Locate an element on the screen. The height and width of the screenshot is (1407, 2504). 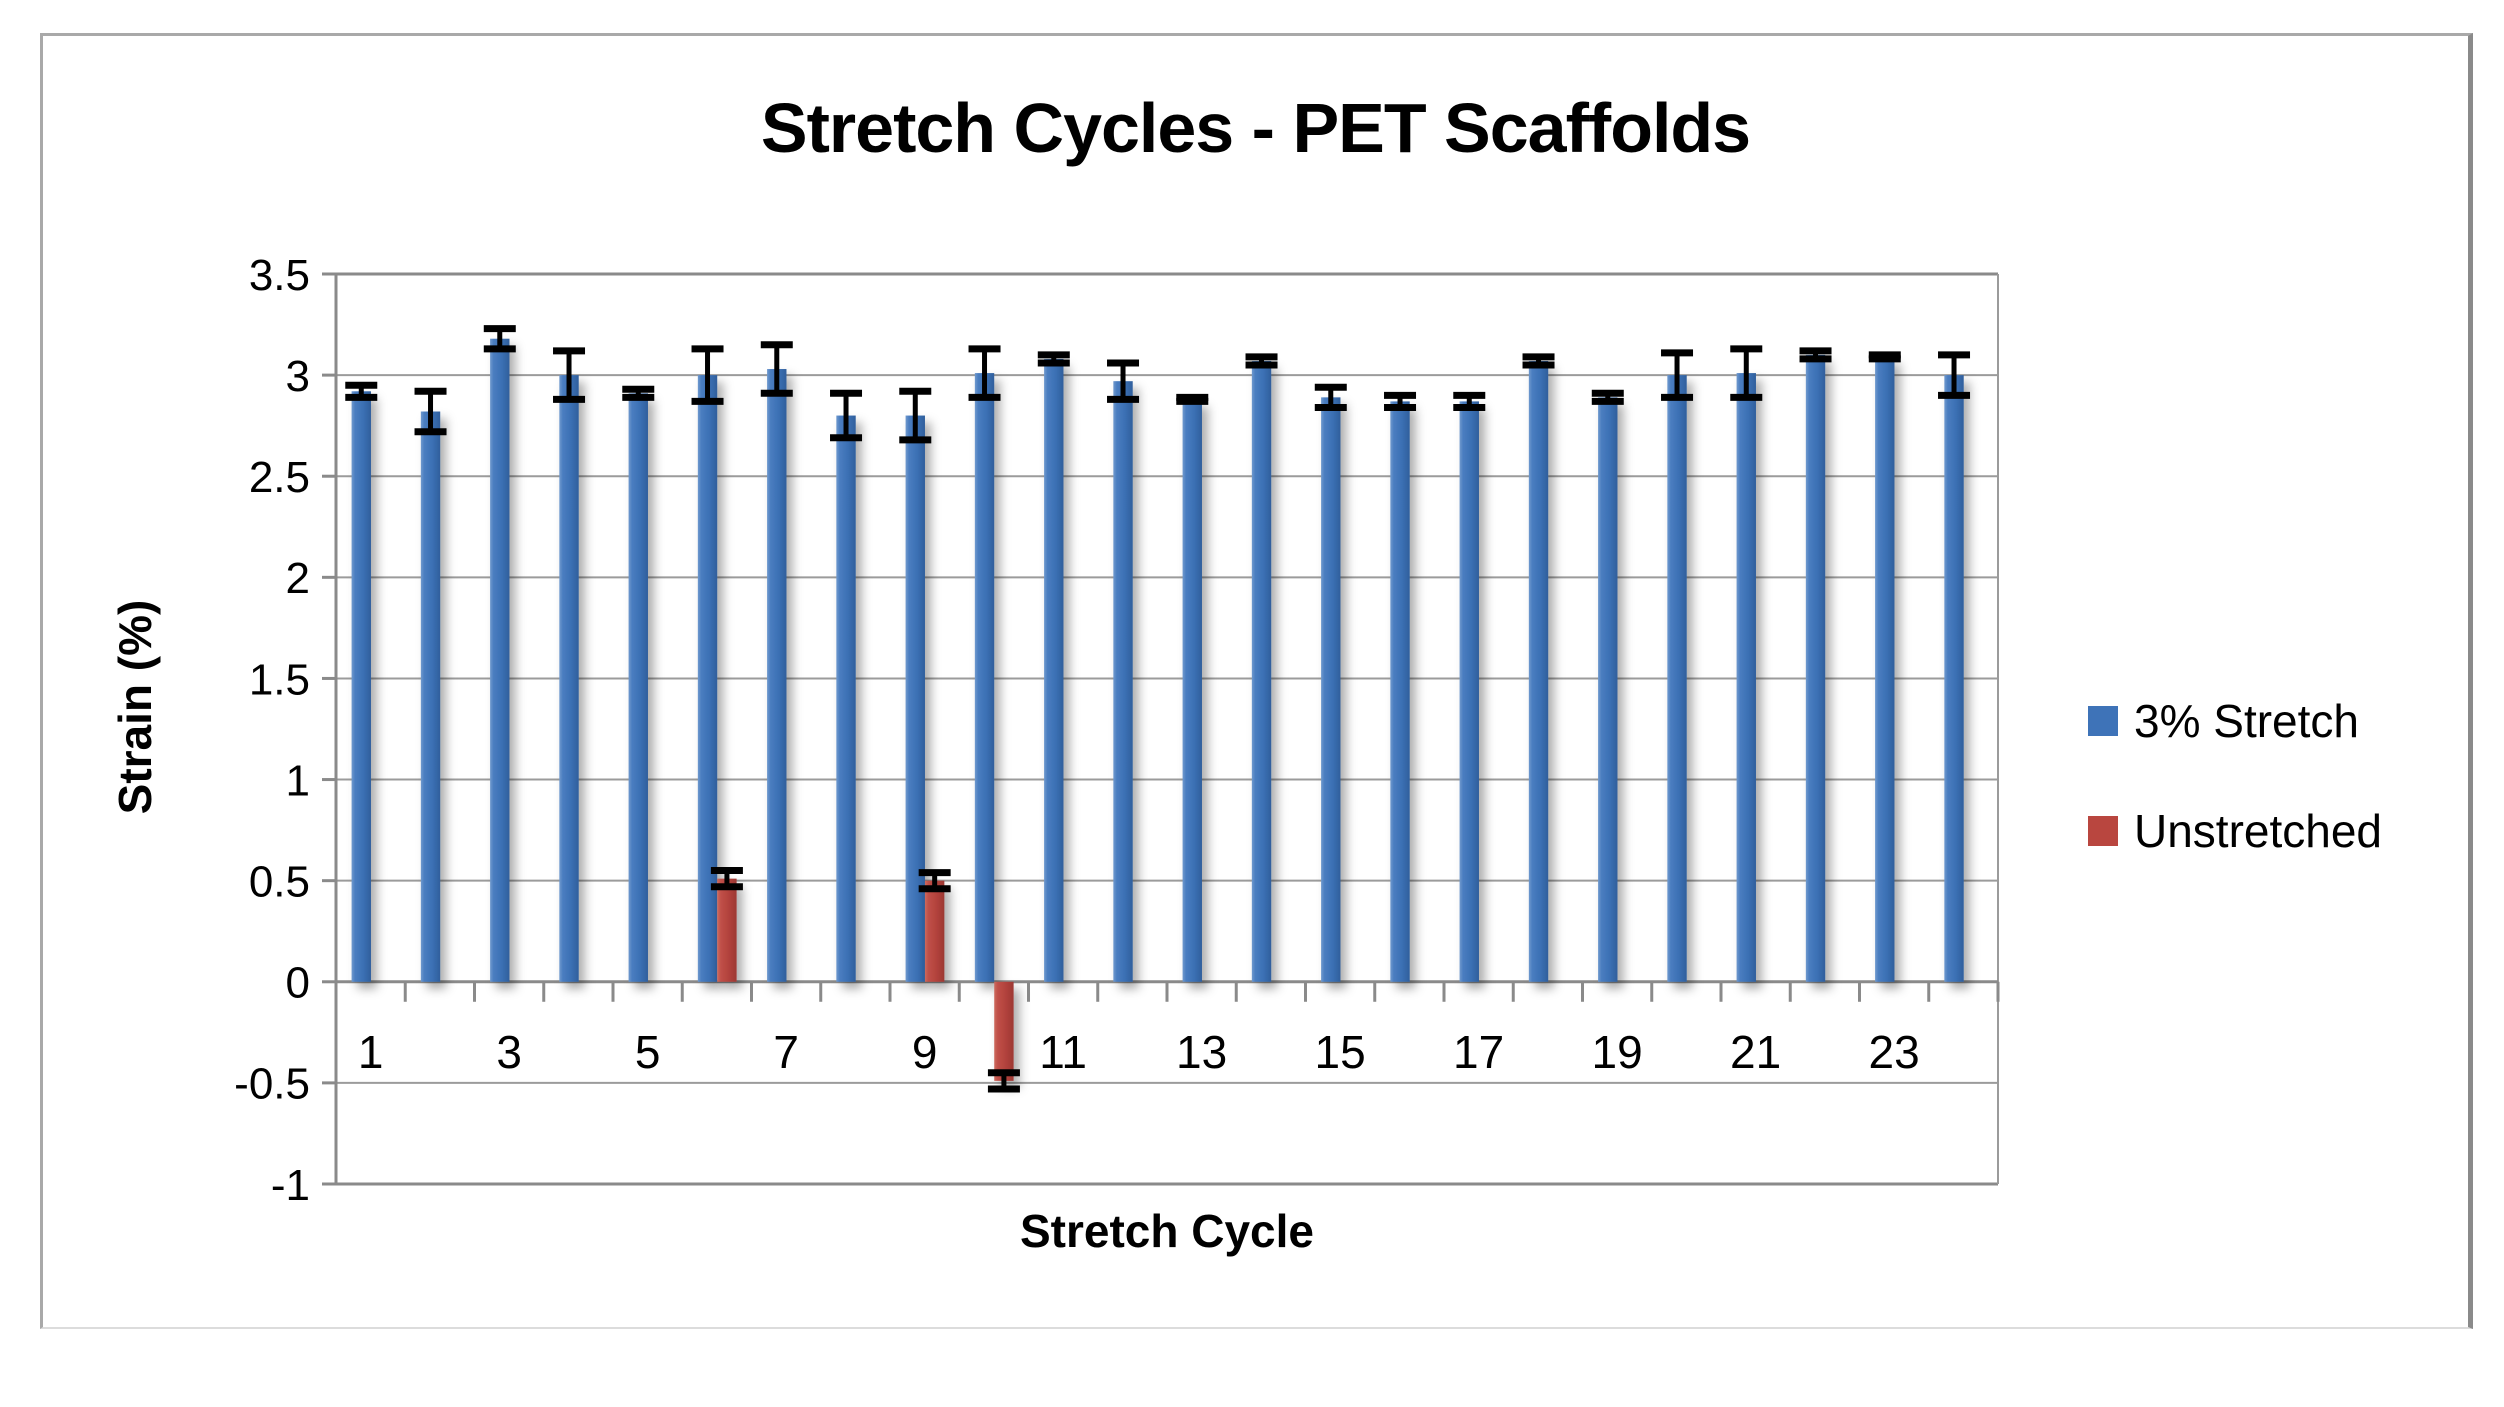
x-tick-label: 7 is located at coordinates (786, 1052).